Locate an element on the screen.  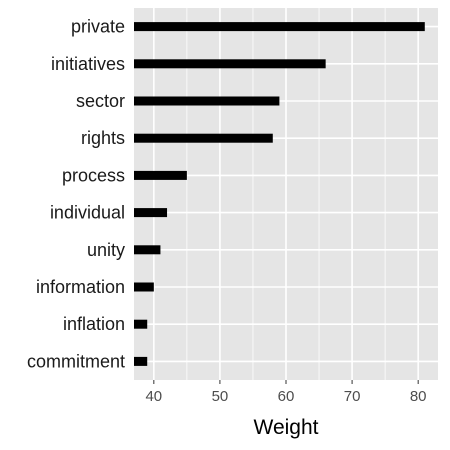
x-tick-label-60: 60 is located at coordinates (286, 396).